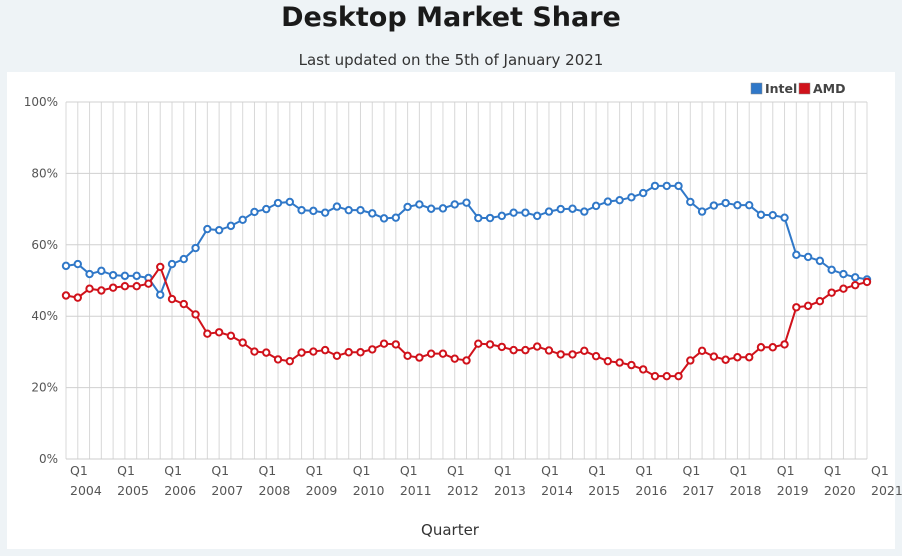 This screenshot has height=556, width=902. Describe the element at coordinates (557, 490) in the screenshot. I see `x-tick-year-label: 2014` at that location.